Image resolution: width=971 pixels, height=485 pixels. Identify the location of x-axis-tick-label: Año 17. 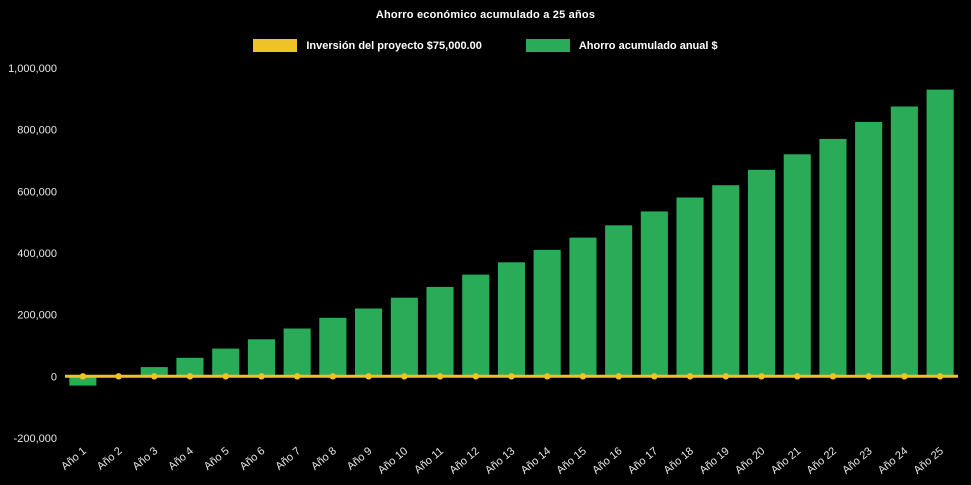
(643, 461).